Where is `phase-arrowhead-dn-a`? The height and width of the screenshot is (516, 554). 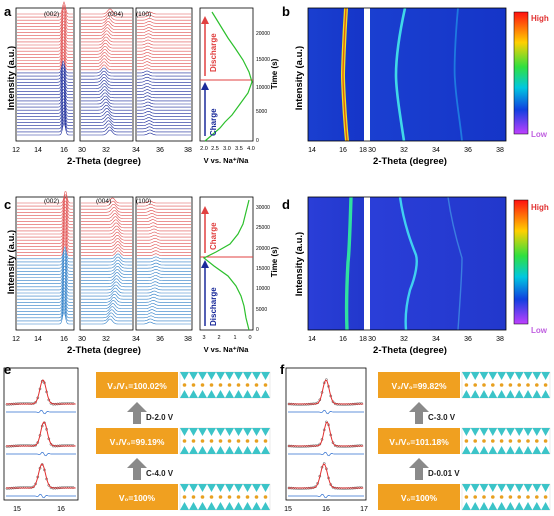
phase-arrowhead-dn-a is located at coordinates (205, 86).